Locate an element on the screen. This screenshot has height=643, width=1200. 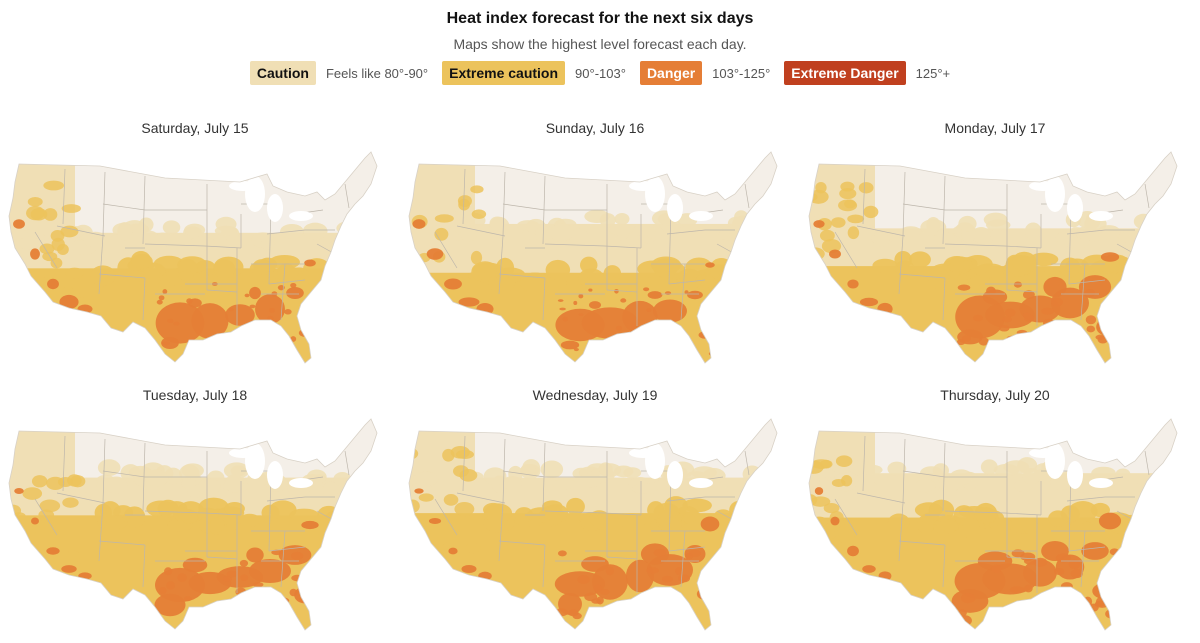
map-panel-monday: Monday, July 17 is located at coordinates (995, 245).